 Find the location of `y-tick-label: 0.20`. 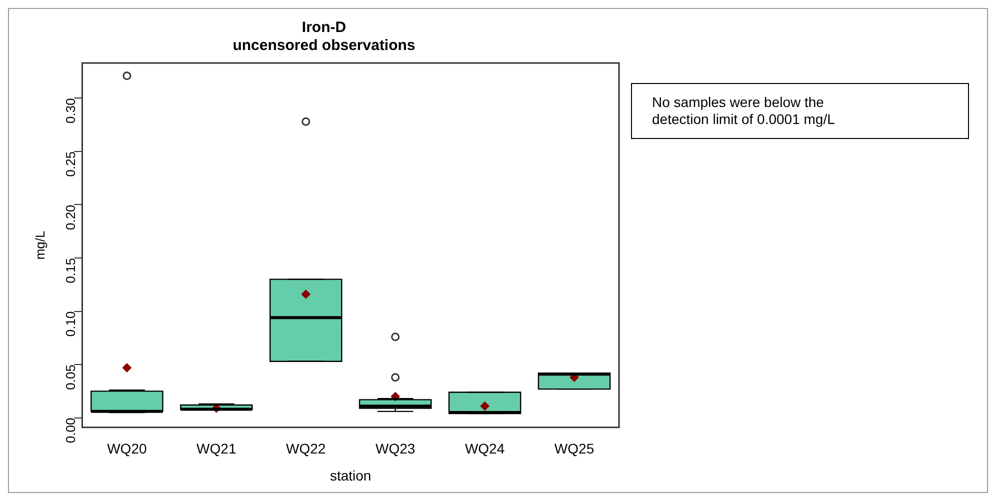

y-tick-label: 0.20 is located at coordinates (70, 217).